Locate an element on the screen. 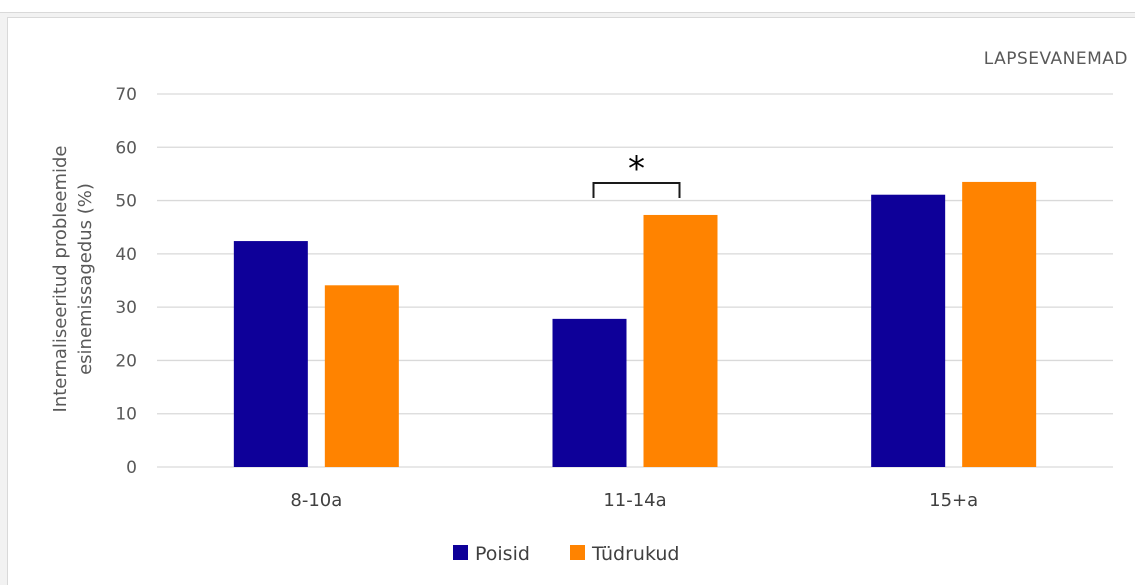 The height and width of the screenshot is (585, 1135). y-axis-title-line-2: esinemissagedus (%) is located at coordinates (85, 279).